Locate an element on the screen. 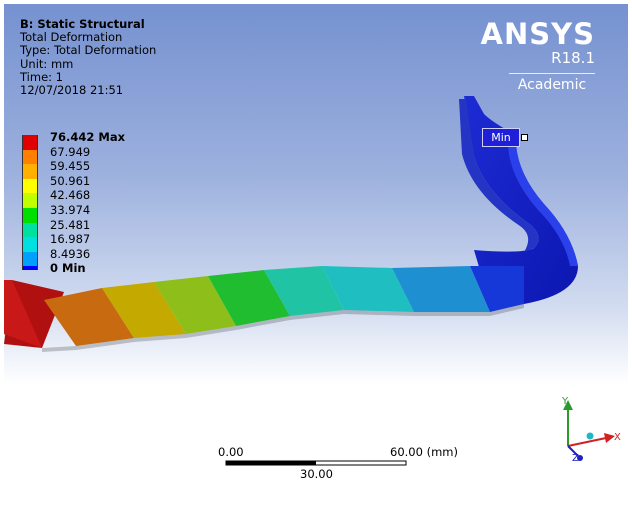 The height and width of the screenshot is (524, 632). band-segment-teal is located at coordinates (304, 291).